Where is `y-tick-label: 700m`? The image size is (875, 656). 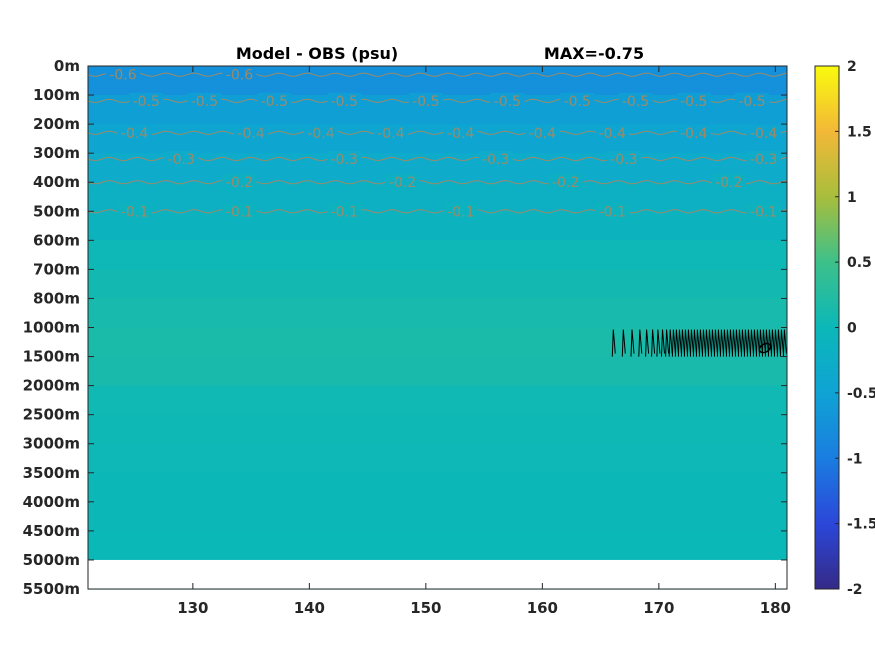
y-tick-label: 700m is located at coordinates (56, 269).